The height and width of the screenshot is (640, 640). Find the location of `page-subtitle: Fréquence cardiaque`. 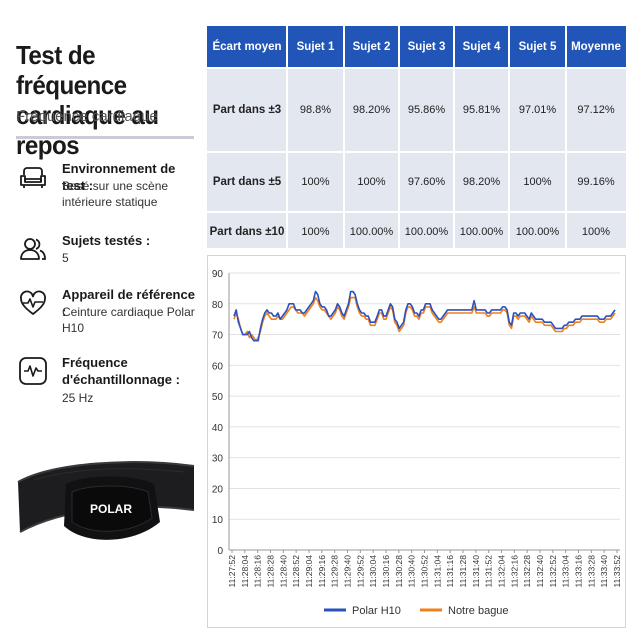

page-subtitle: Fréquence cardiaque is located at coordinates (87, 116).